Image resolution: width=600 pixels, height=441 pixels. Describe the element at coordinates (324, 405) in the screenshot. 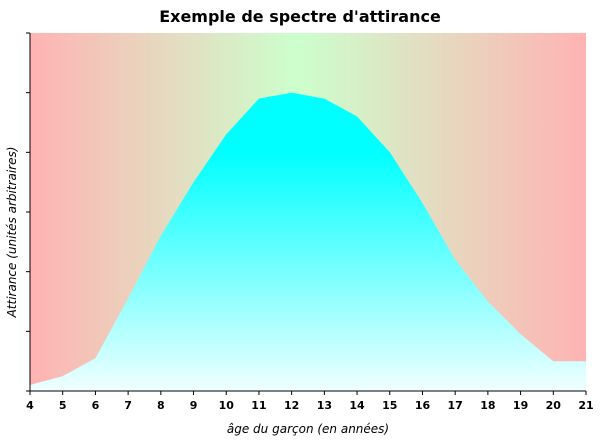

I see `x-tick-label: 13` at that location.